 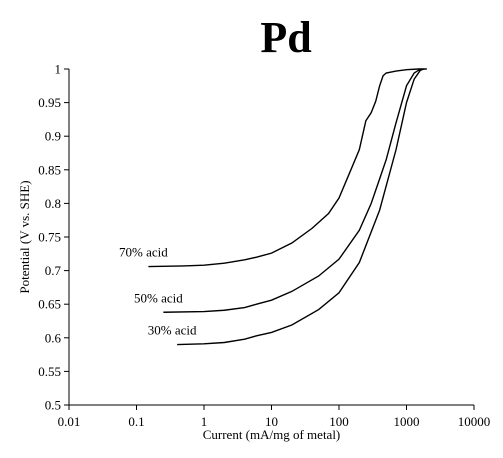 I want to click on chart-title: Pd, so click(x=285, y=37).